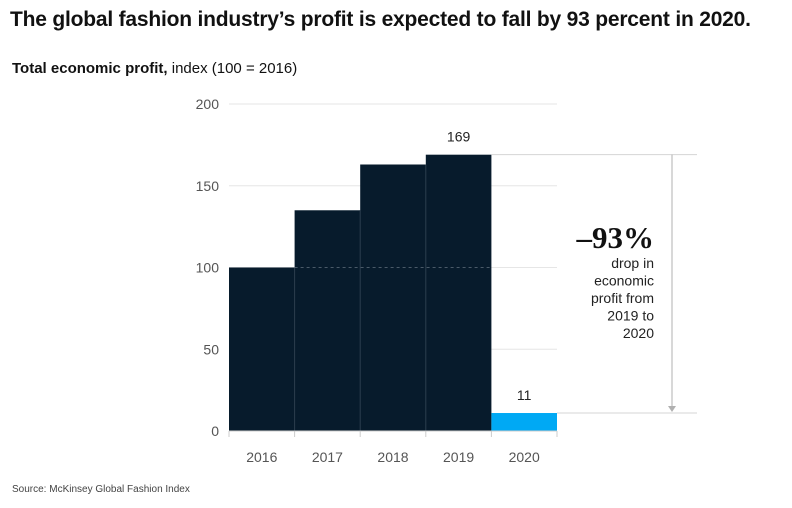 The image size is (792, 508). Describe the element at coordinates (327, 320) in the screenshot. I see `bar-2017` at that location.